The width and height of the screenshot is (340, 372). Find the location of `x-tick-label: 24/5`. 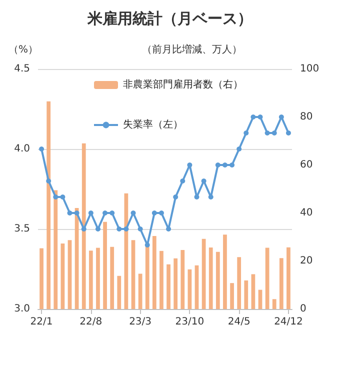

x-tick-label: 24/5 is located at coordinates (239, 322).